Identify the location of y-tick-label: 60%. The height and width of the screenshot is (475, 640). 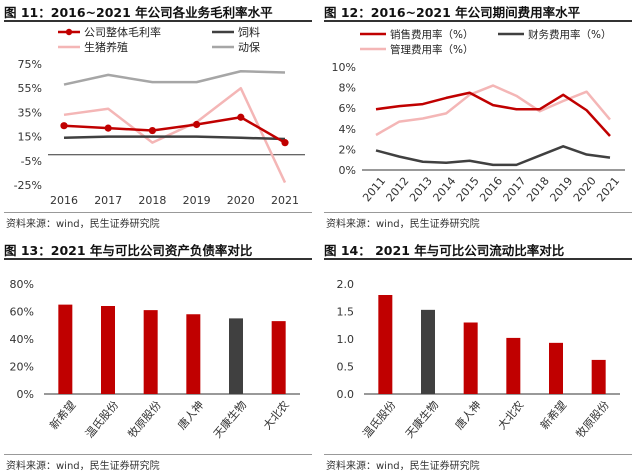
(22, 312).